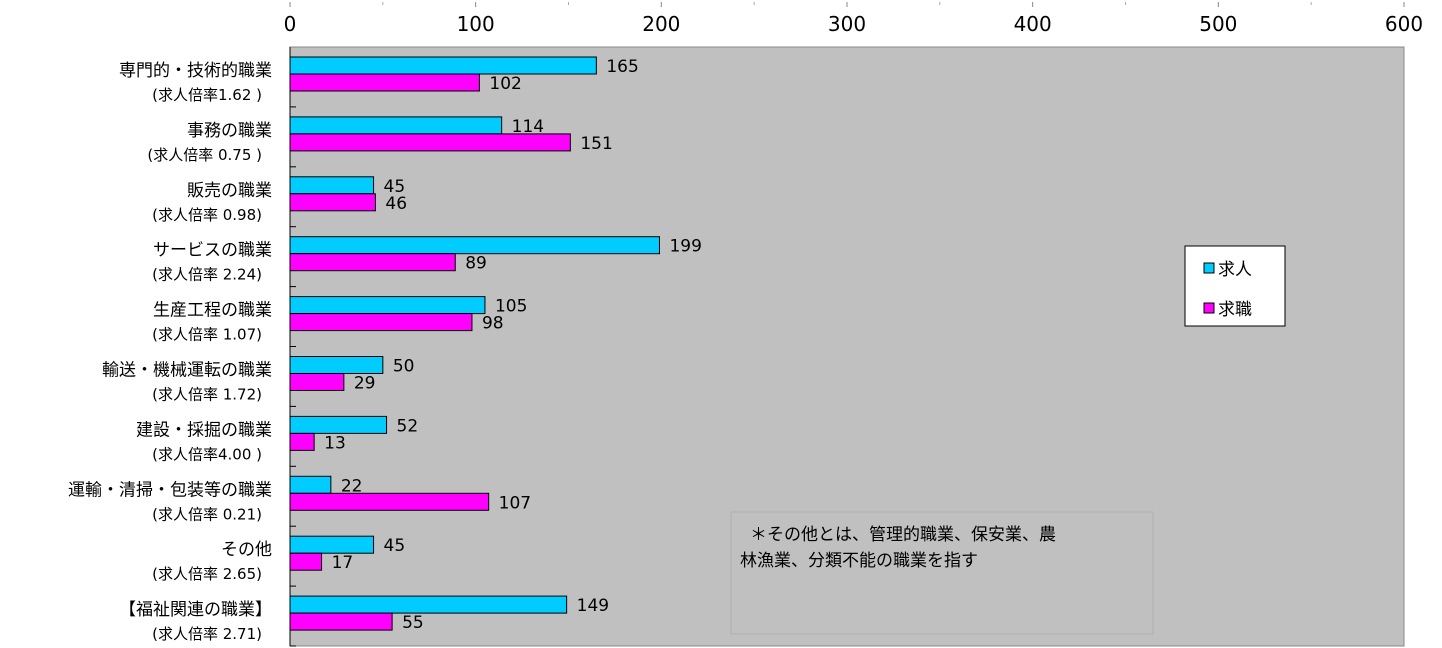 The width and height of the screenshot is (1442, 648). What do you see at coordinates (207, 634) in the screenshot?
I see `category-ratio-label: (求人倍率 2.71)` at bounding box center [207, 634].